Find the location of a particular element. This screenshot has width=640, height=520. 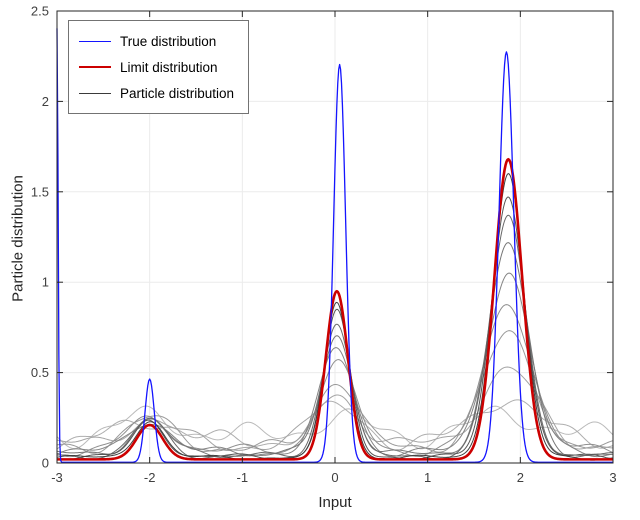

y-tick-label: 2 is located at coordinates (45, 101).